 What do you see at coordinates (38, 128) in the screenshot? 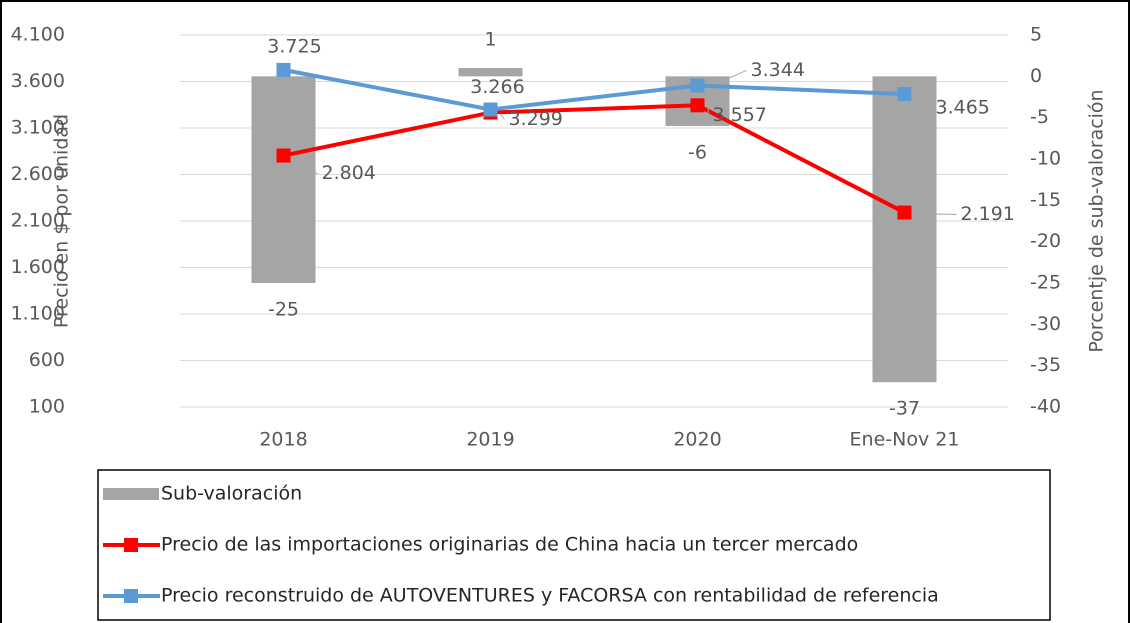
I see `y-tick-label: 3.100` at bounding box center [38, 128].